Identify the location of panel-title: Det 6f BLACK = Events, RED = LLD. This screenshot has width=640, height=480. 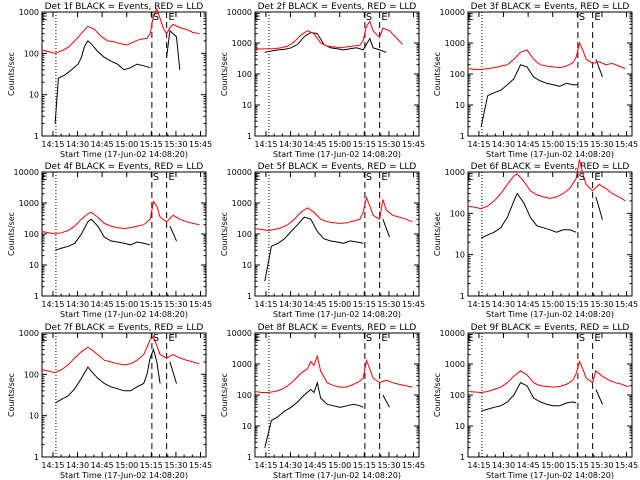
(550, 167).